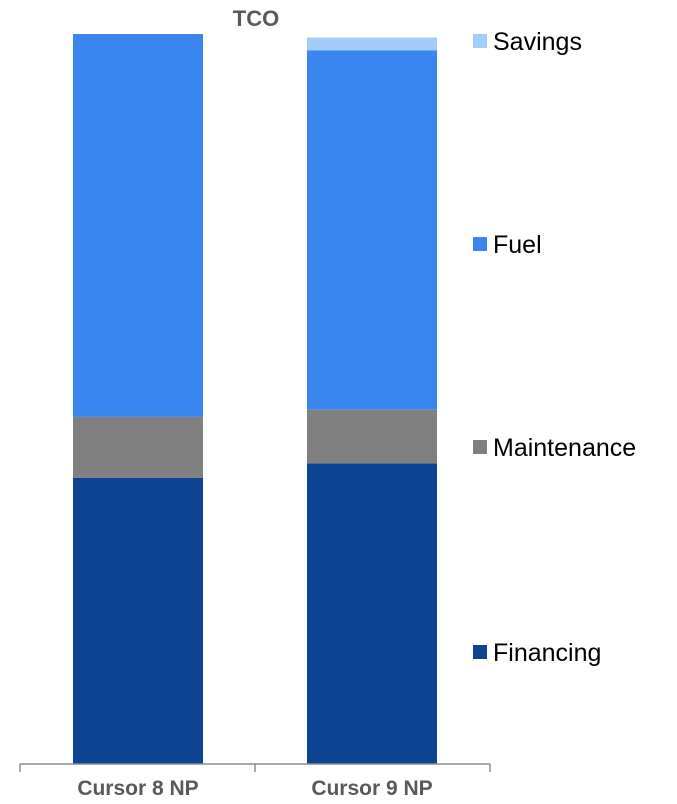 The height and width of the screenshot is (804, 677). What do you see at coordinates (480, 41) in the screenshot?
I see `legend-swatch-savings` at bounding box center [480, 41].